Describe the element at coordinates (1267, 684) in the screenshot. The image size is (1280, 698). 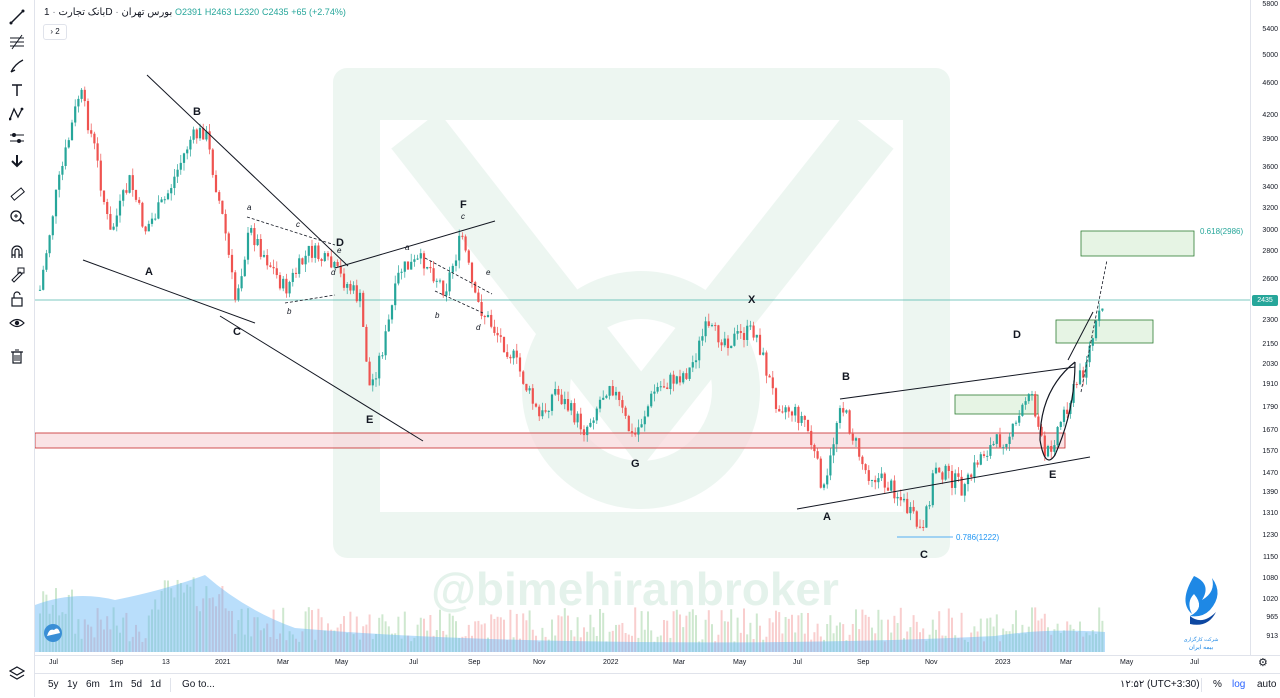
I see `auto-scale-button: auto` at that location.